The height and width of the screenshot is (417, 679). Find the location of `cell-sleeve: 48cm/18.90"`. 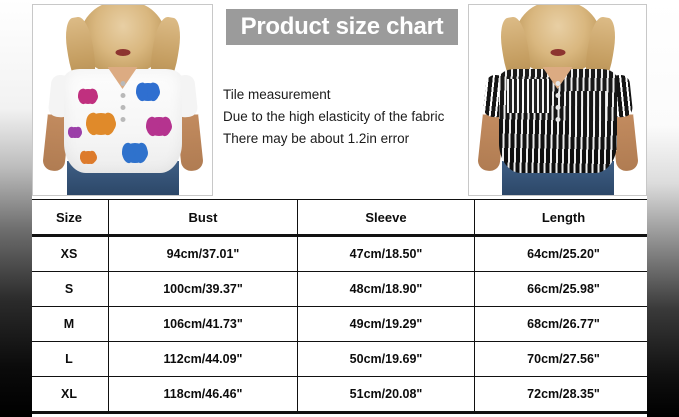

cell-sleeve: 48cm/18.90" is located at coordinates (386, 289).